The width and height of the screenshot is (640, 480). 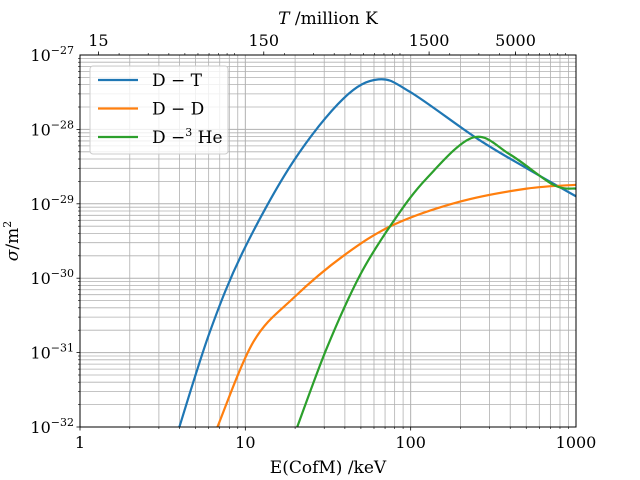 I want to click on legend-label: D −3 He, so click(x=187, y=137).